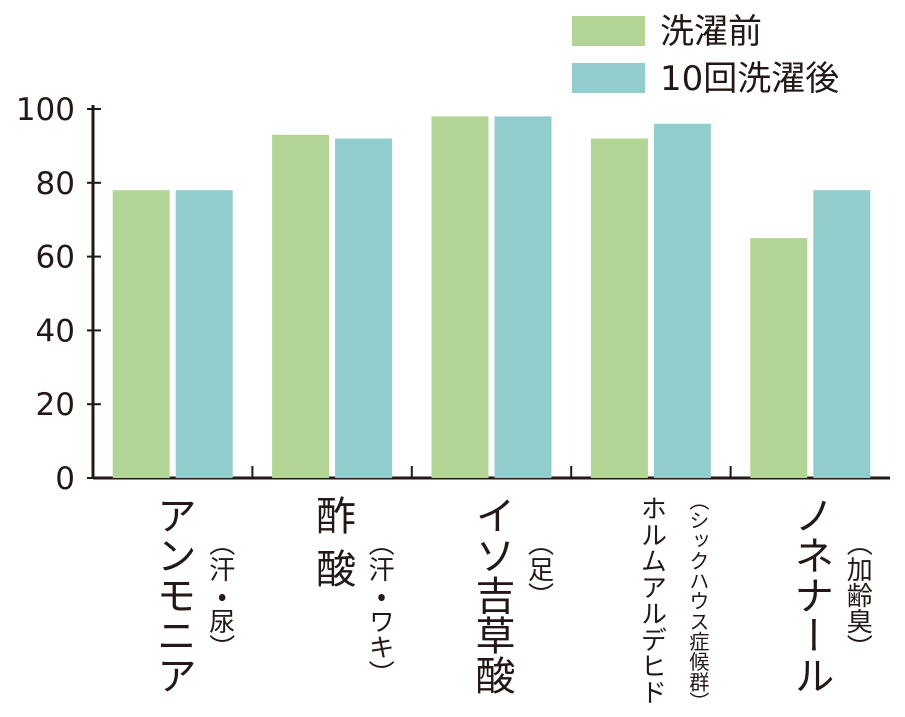  What do you see at coordinates (698, 601) in the screenshot?
I see `category-note: （シックハウス症候群）` at bounding box center [698, 601].